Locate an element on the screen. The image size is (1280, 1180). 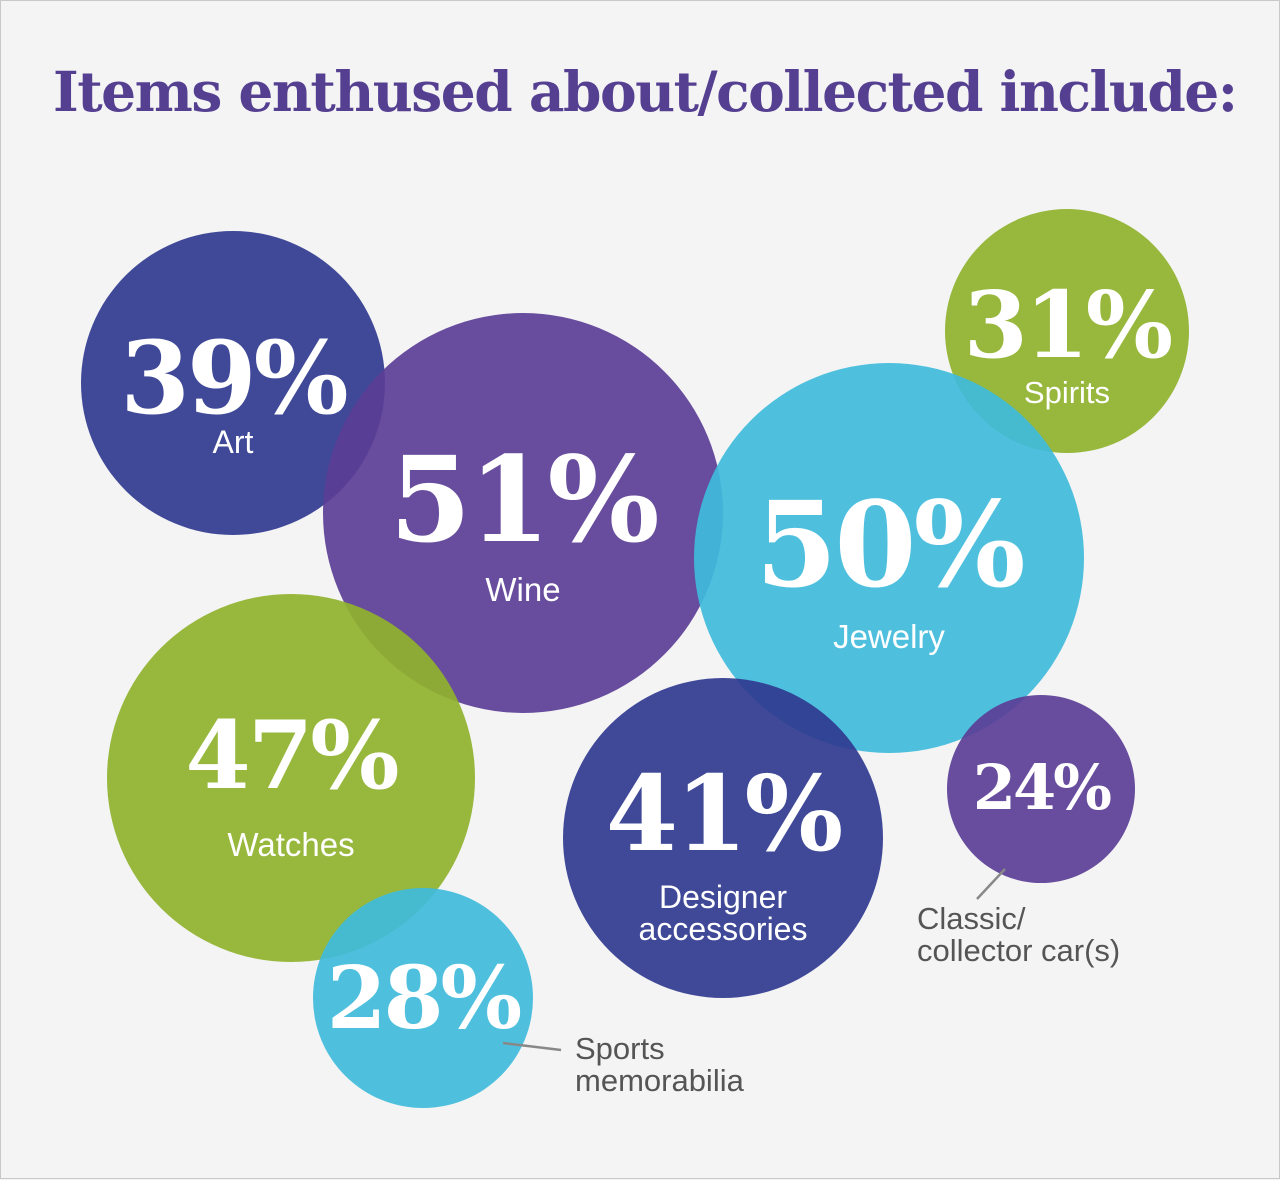
bubble-sports-memorabilia is located at coordinates (423, 998).